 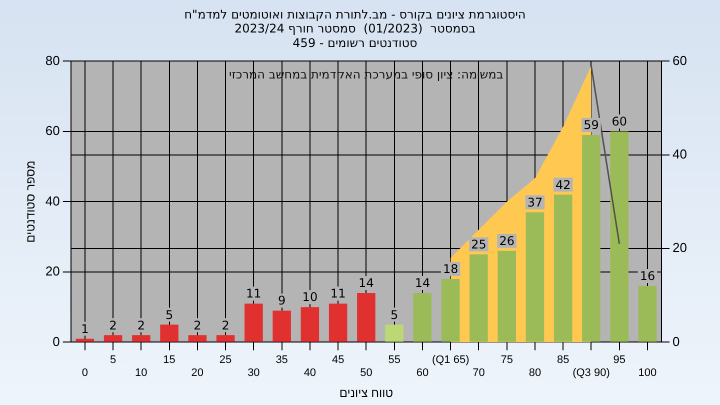 I want to click on y2-tick-label: 40, so click(x=680, y=154).